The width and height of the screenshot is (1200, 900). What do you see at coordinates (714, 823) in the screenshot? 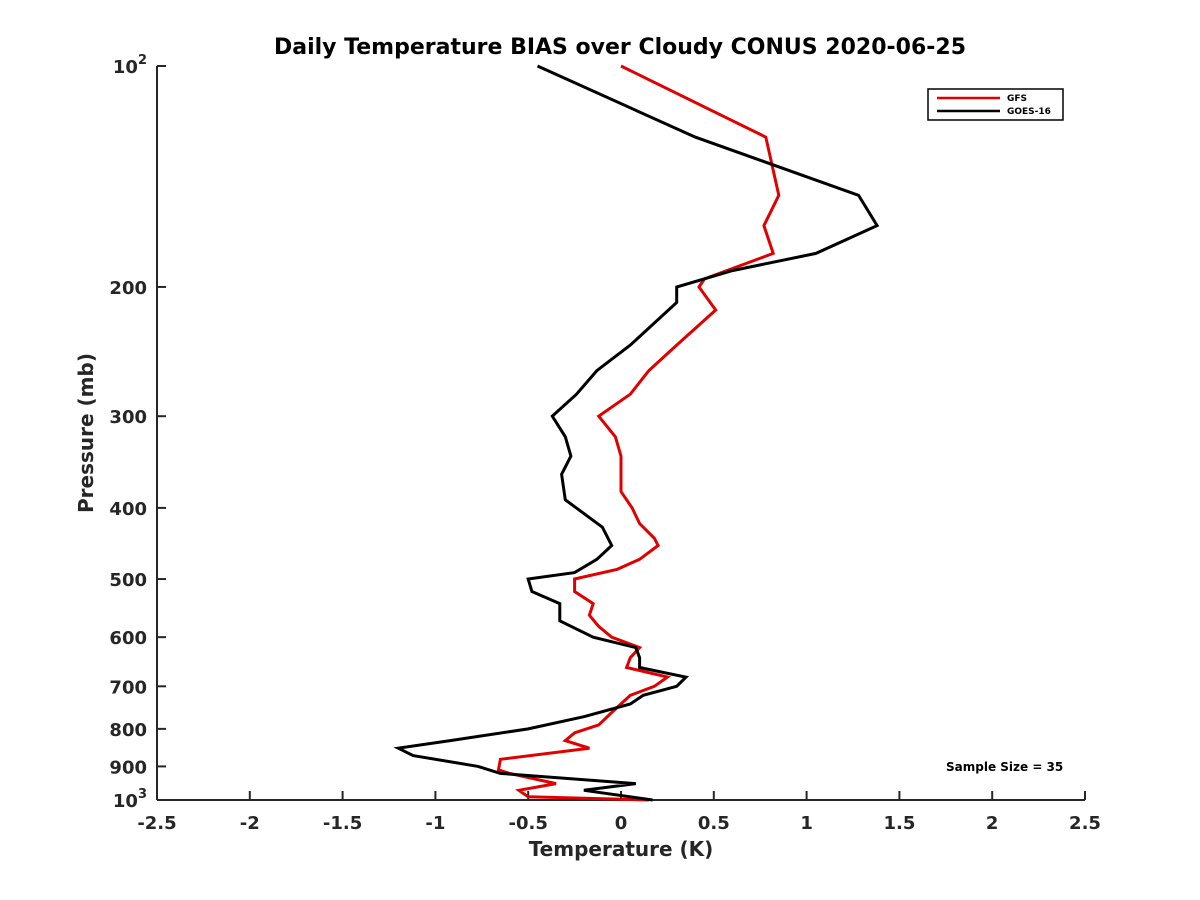
I see `x-tick-label: 0.5` at bounding box center [714, 823].